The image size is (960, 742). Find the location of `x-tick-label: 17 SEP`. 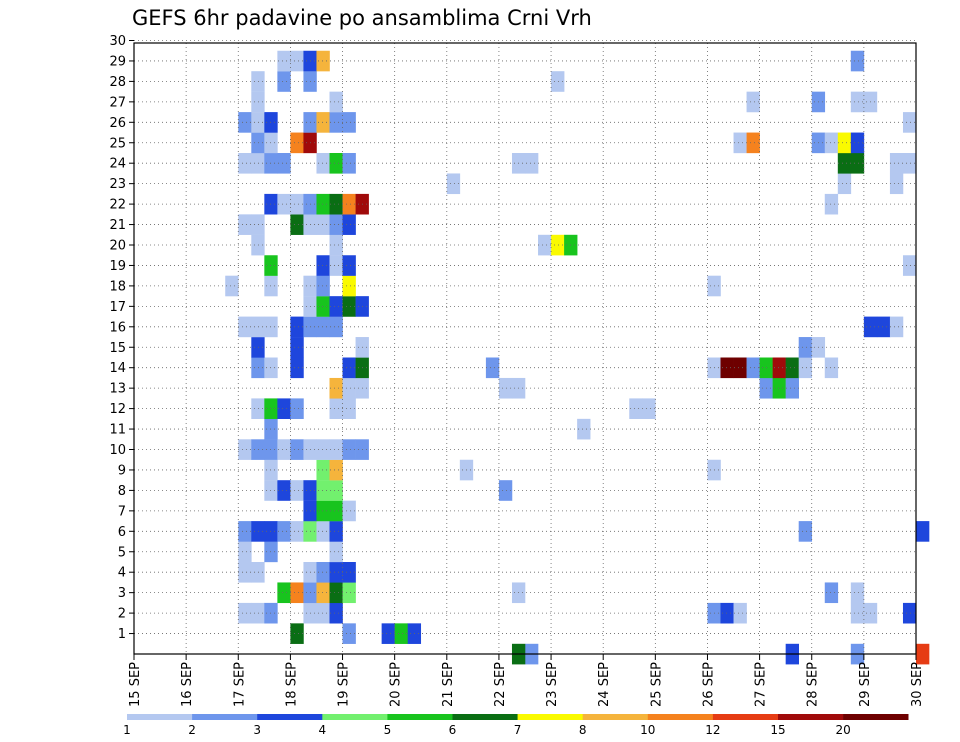

x-tick-label: 17 SEP is located at coordinates (239, 684).